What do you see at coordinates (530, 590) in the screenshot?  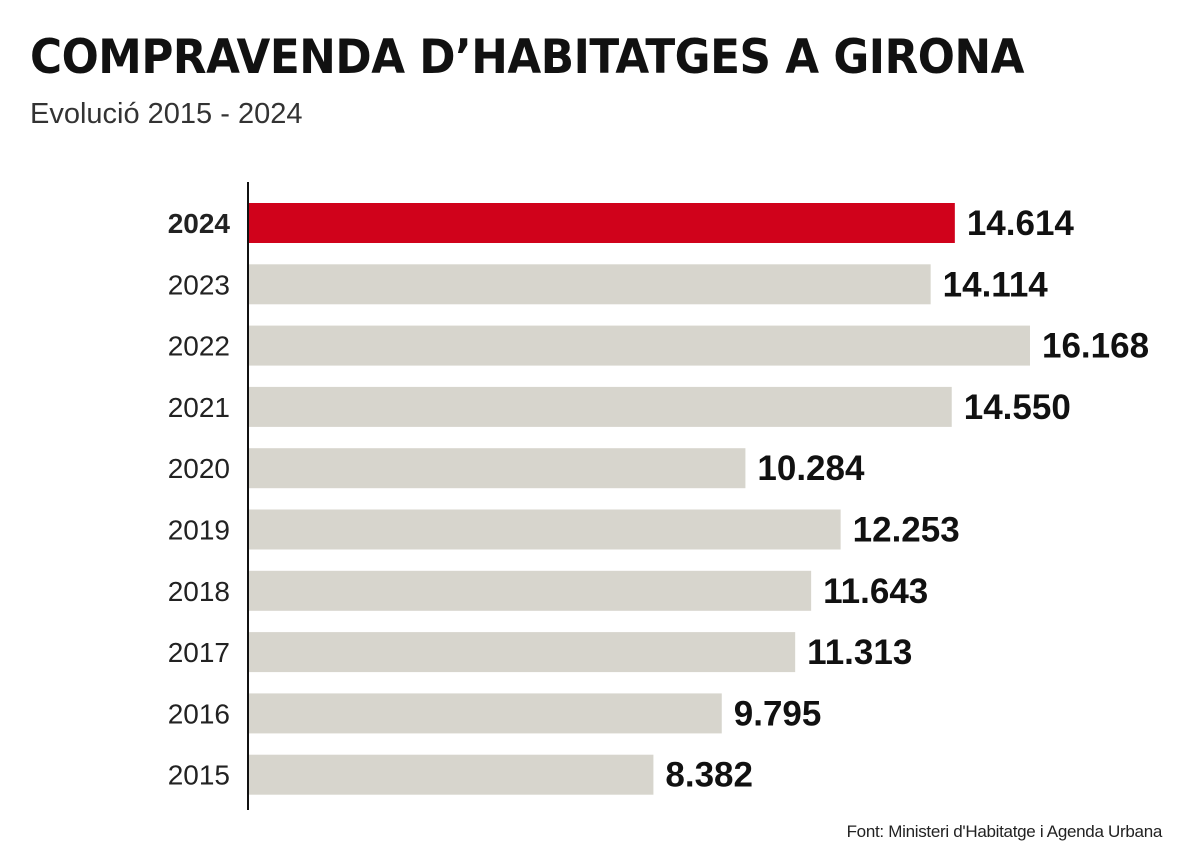 I see `bar-2018` at bounding box center [530, 590].